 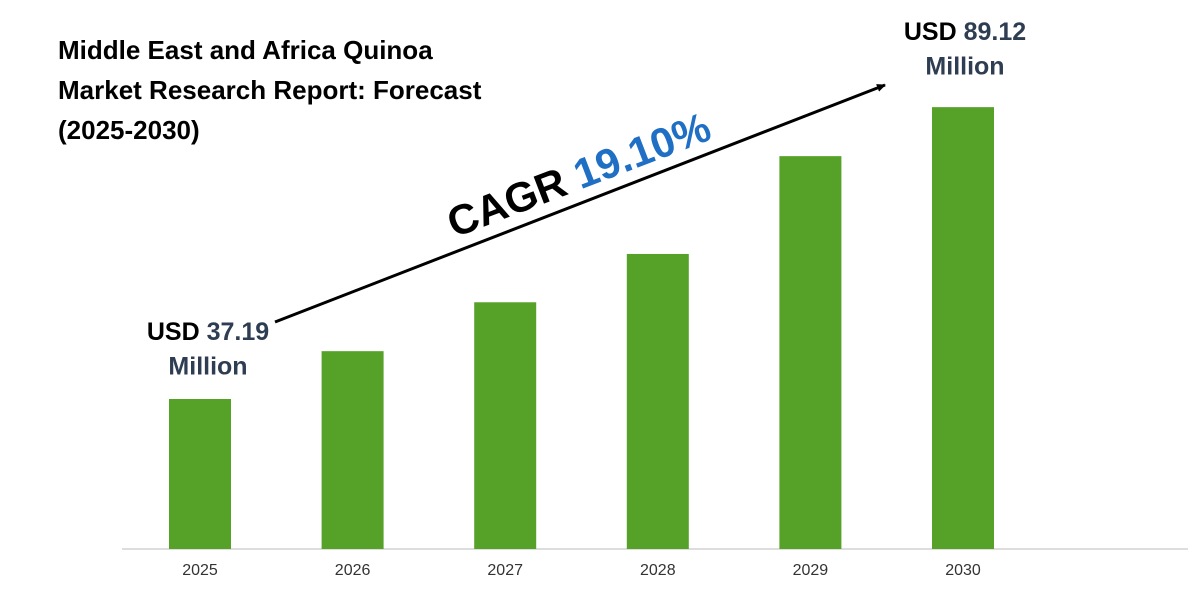 I want to click on value-label: USD 89.12, so click(x=965, y=32).